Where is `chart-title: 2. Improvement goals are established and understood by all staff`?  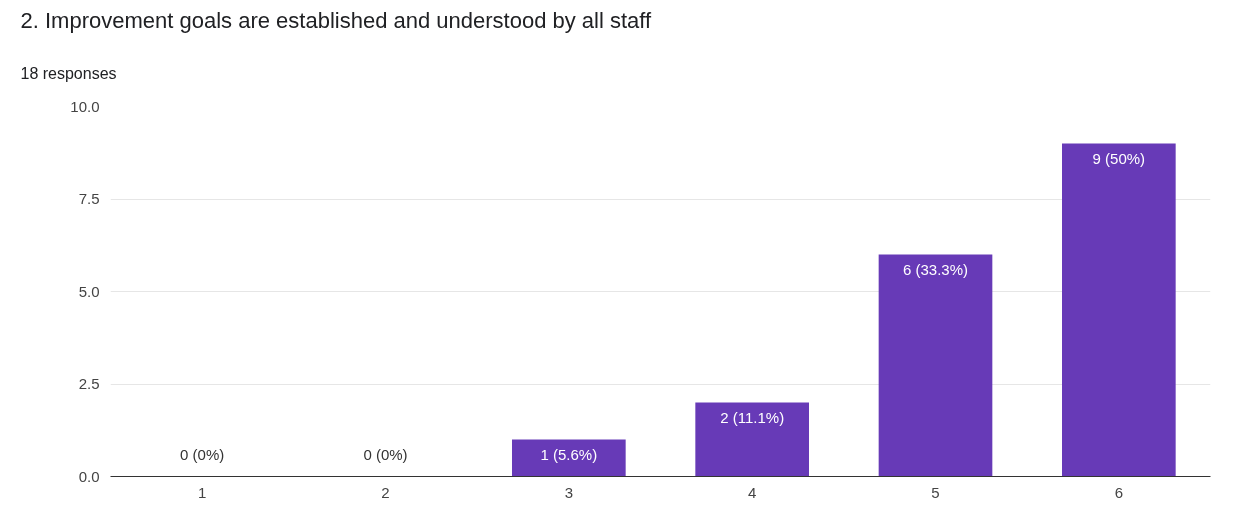 chart-title: 2. Improvement goals are established and understood by all staff is located at coordinates (336, 20).